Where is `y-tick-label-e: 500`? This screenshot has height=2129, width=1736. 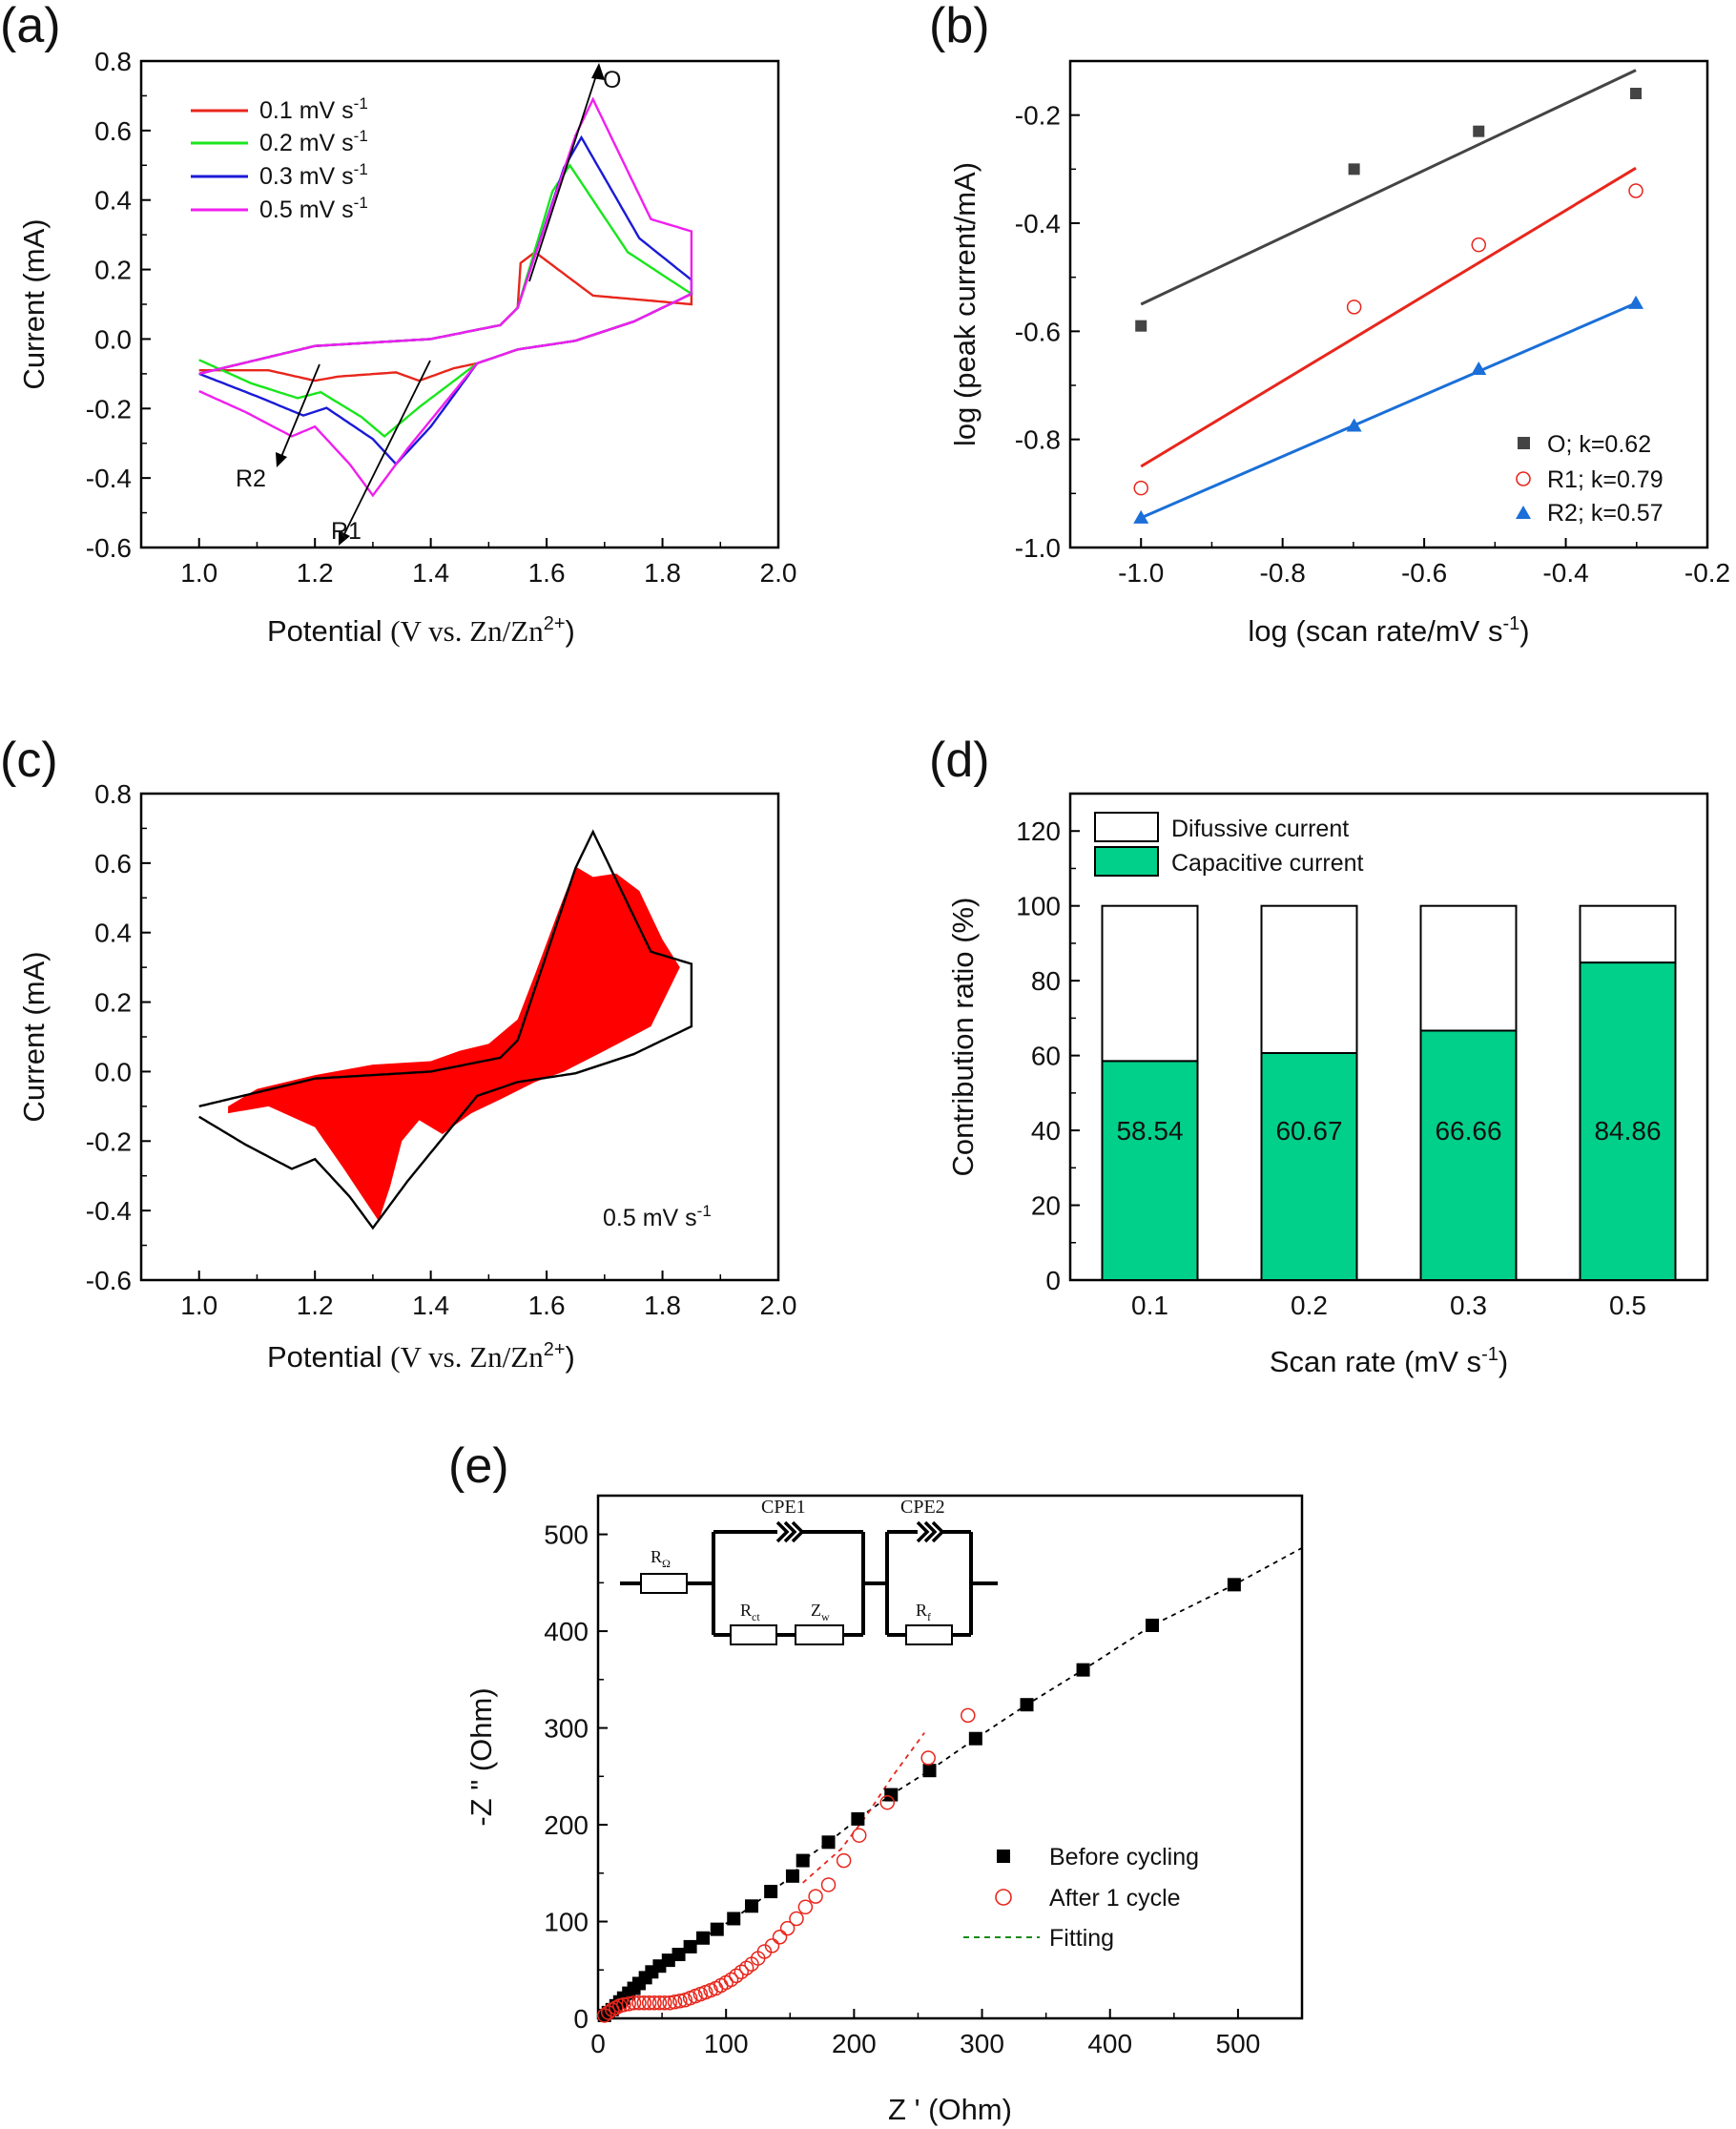 y-tick-label-e: 500 is located at coordinates (566, 1535).